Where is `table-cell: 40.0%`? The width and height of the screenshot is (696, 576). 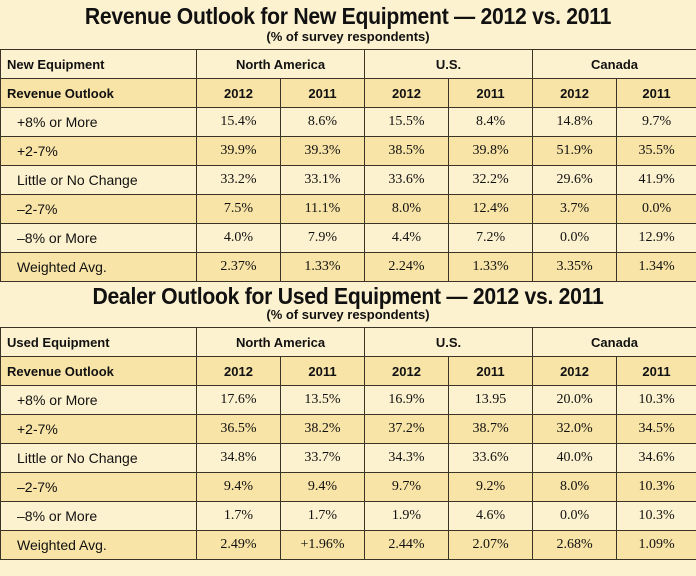 table-cell: 40.0% is located at coordinates (575, 458).